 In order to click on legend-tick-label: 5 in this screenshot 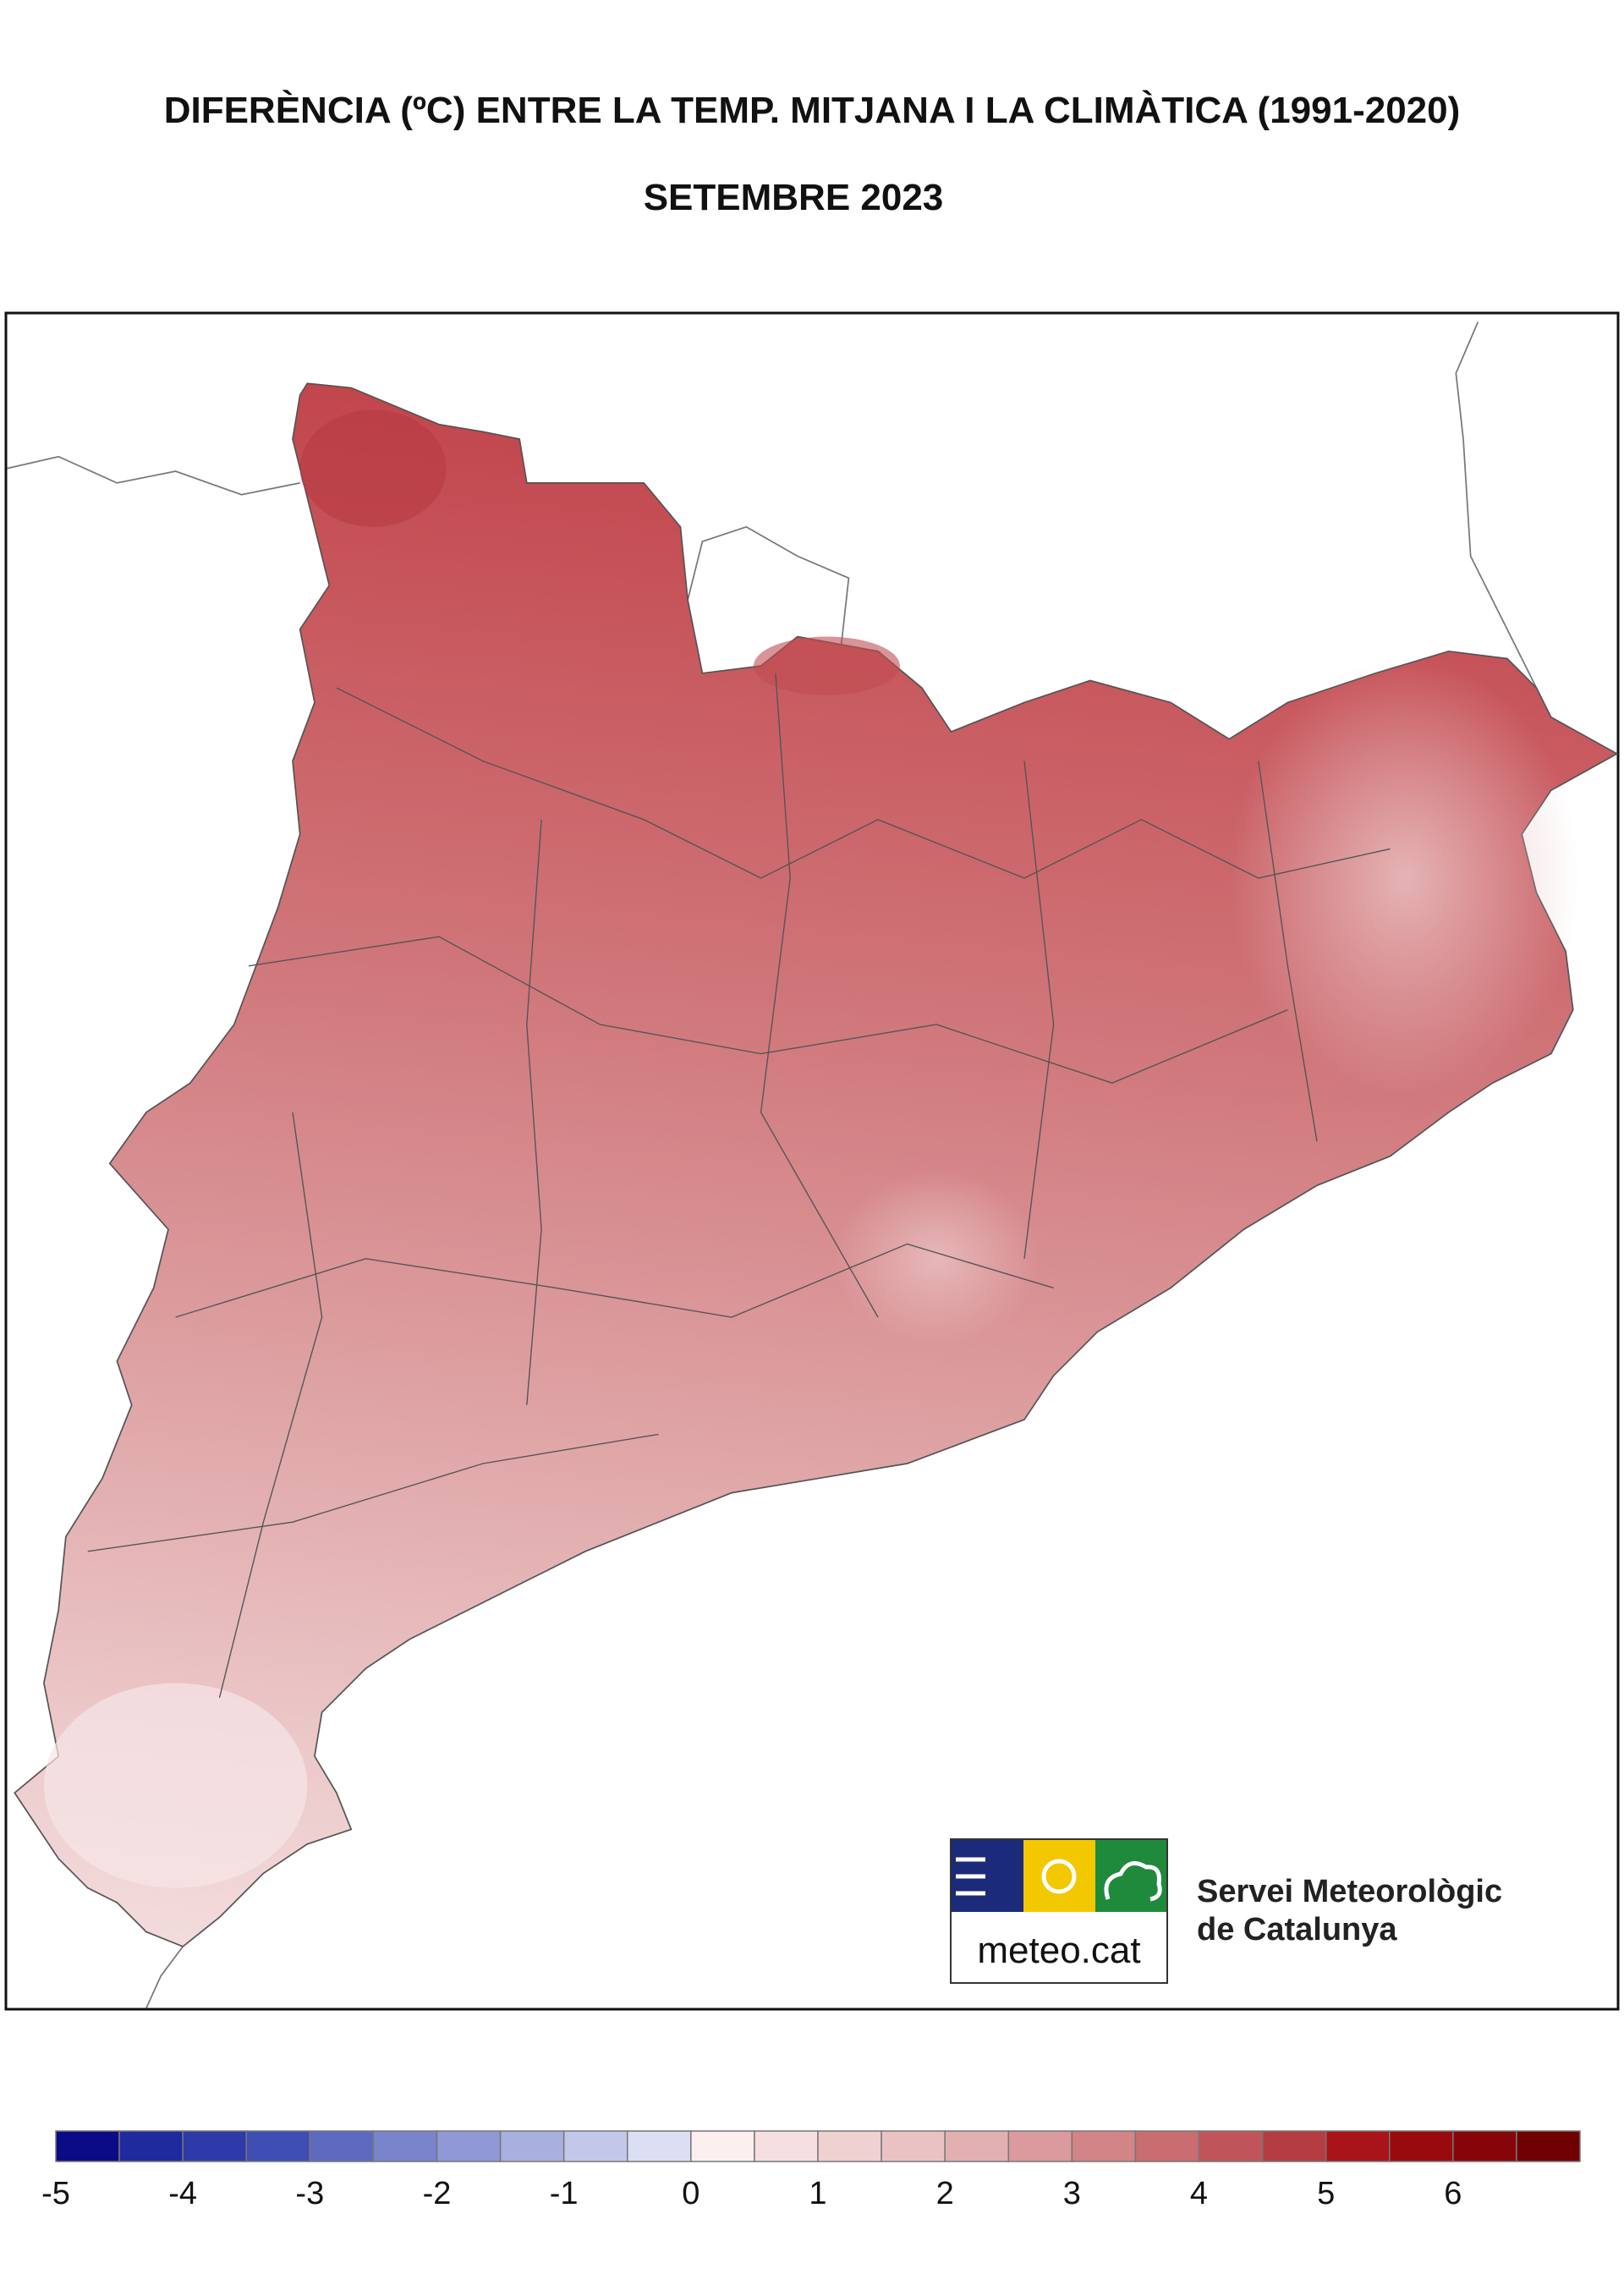, I will do `click(1326, 2193)`.